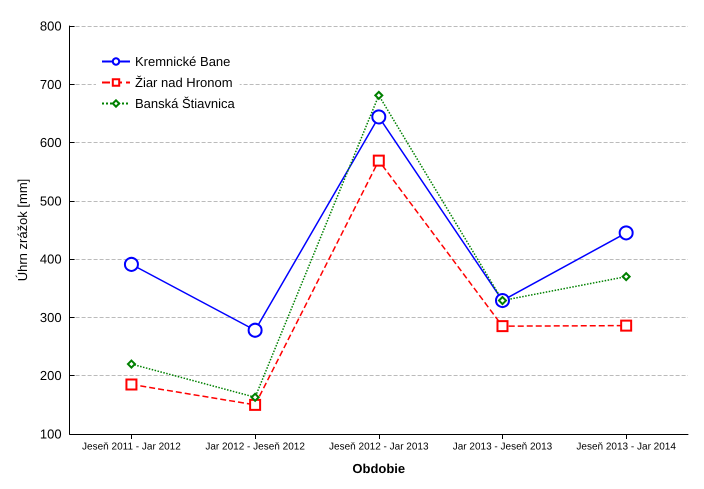  What do you see at coordinates (51, 434) in the screenshot?
I see `y-tick-label: 100` at bounding box center [51, 434].